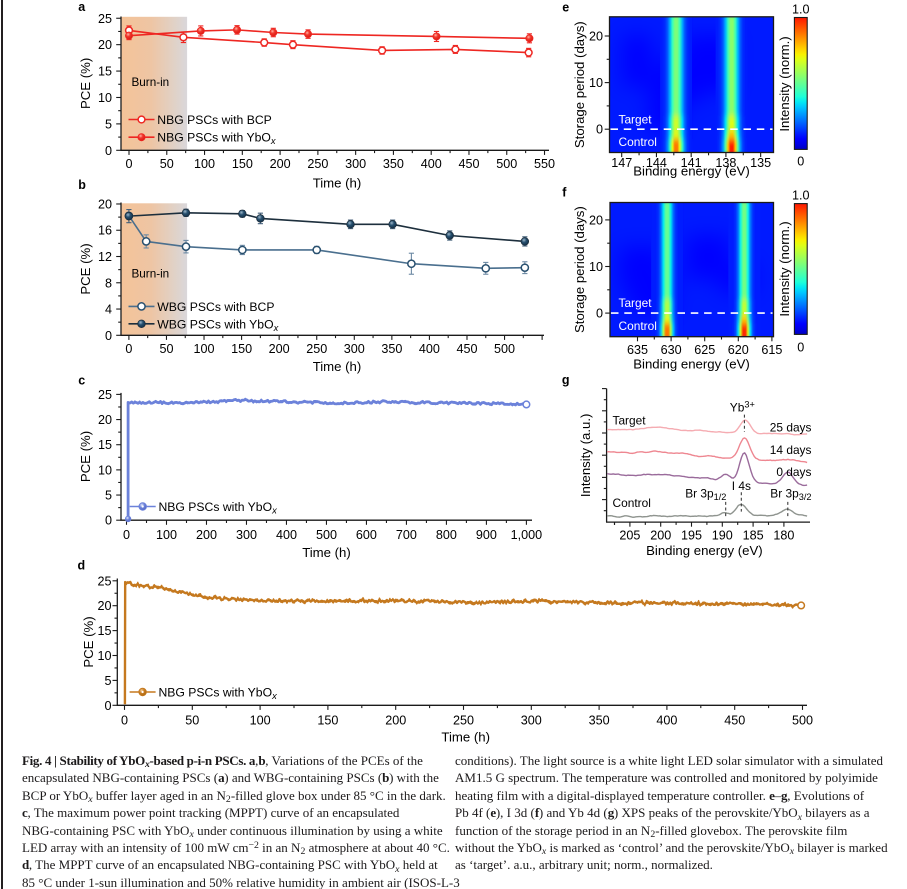  What do you see at coordinates (704, 550) in the screenshot?
I see `svg-text: Binding energy (eV)` at bounding box center [704, 550].